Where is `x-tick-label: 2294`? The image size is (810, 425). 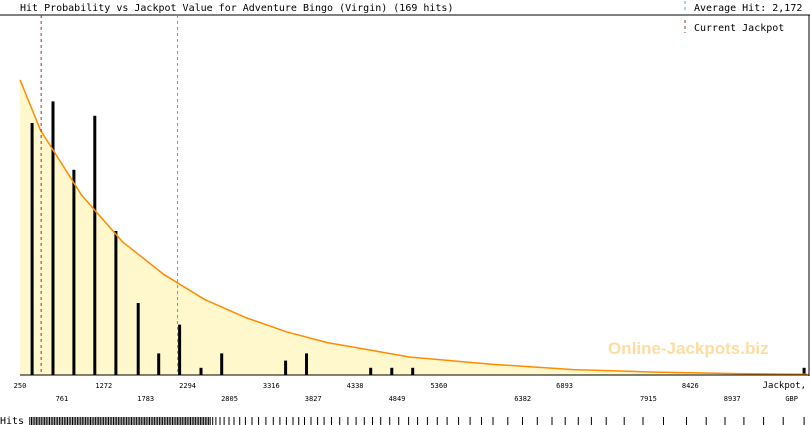
x-tick-label: 2294 is located at coordinates (187, 386).